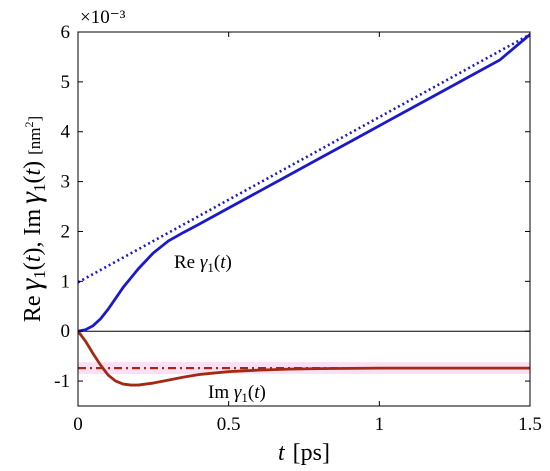 The width and height of the screenshot is (550, 471). Describe the element at coordinates (66, 82) in the screenshot. I see `y-tick-label: 5` at that location.